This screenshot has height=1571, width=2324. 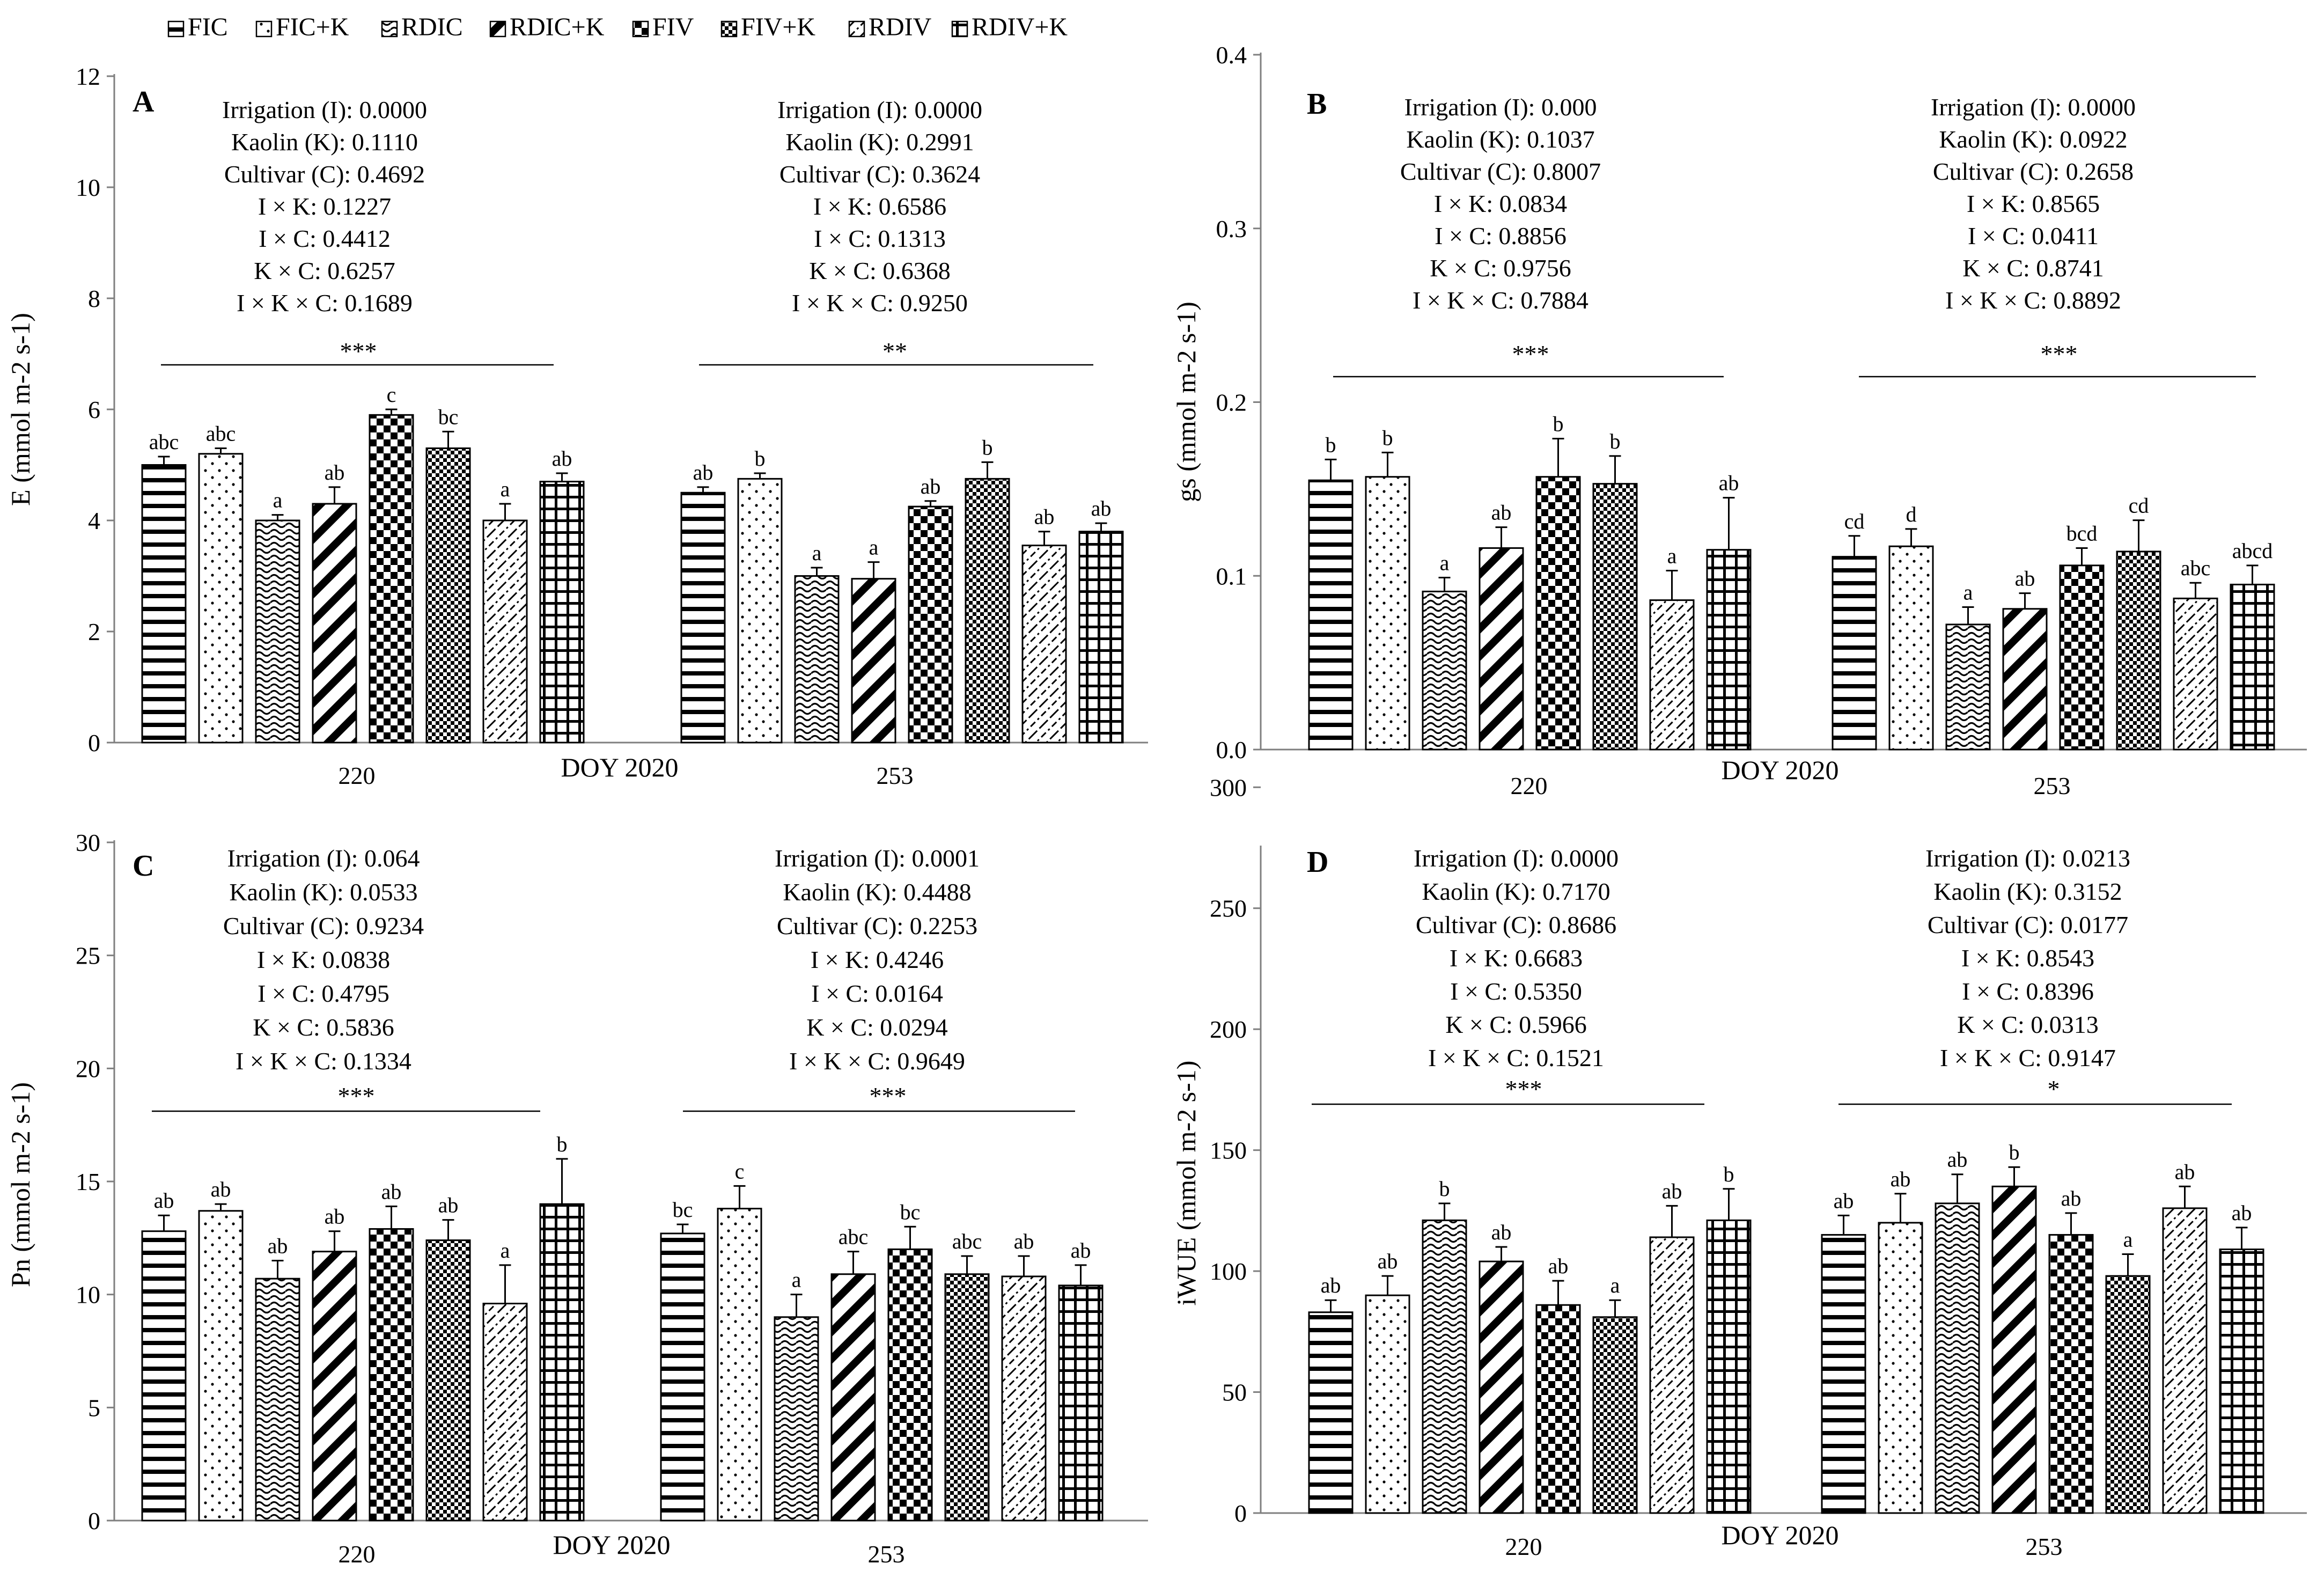 What do you see at coordinates (2139, 506) in the screenshot?
I see `bar-letter: cd` at bounding box center [2139, 506].